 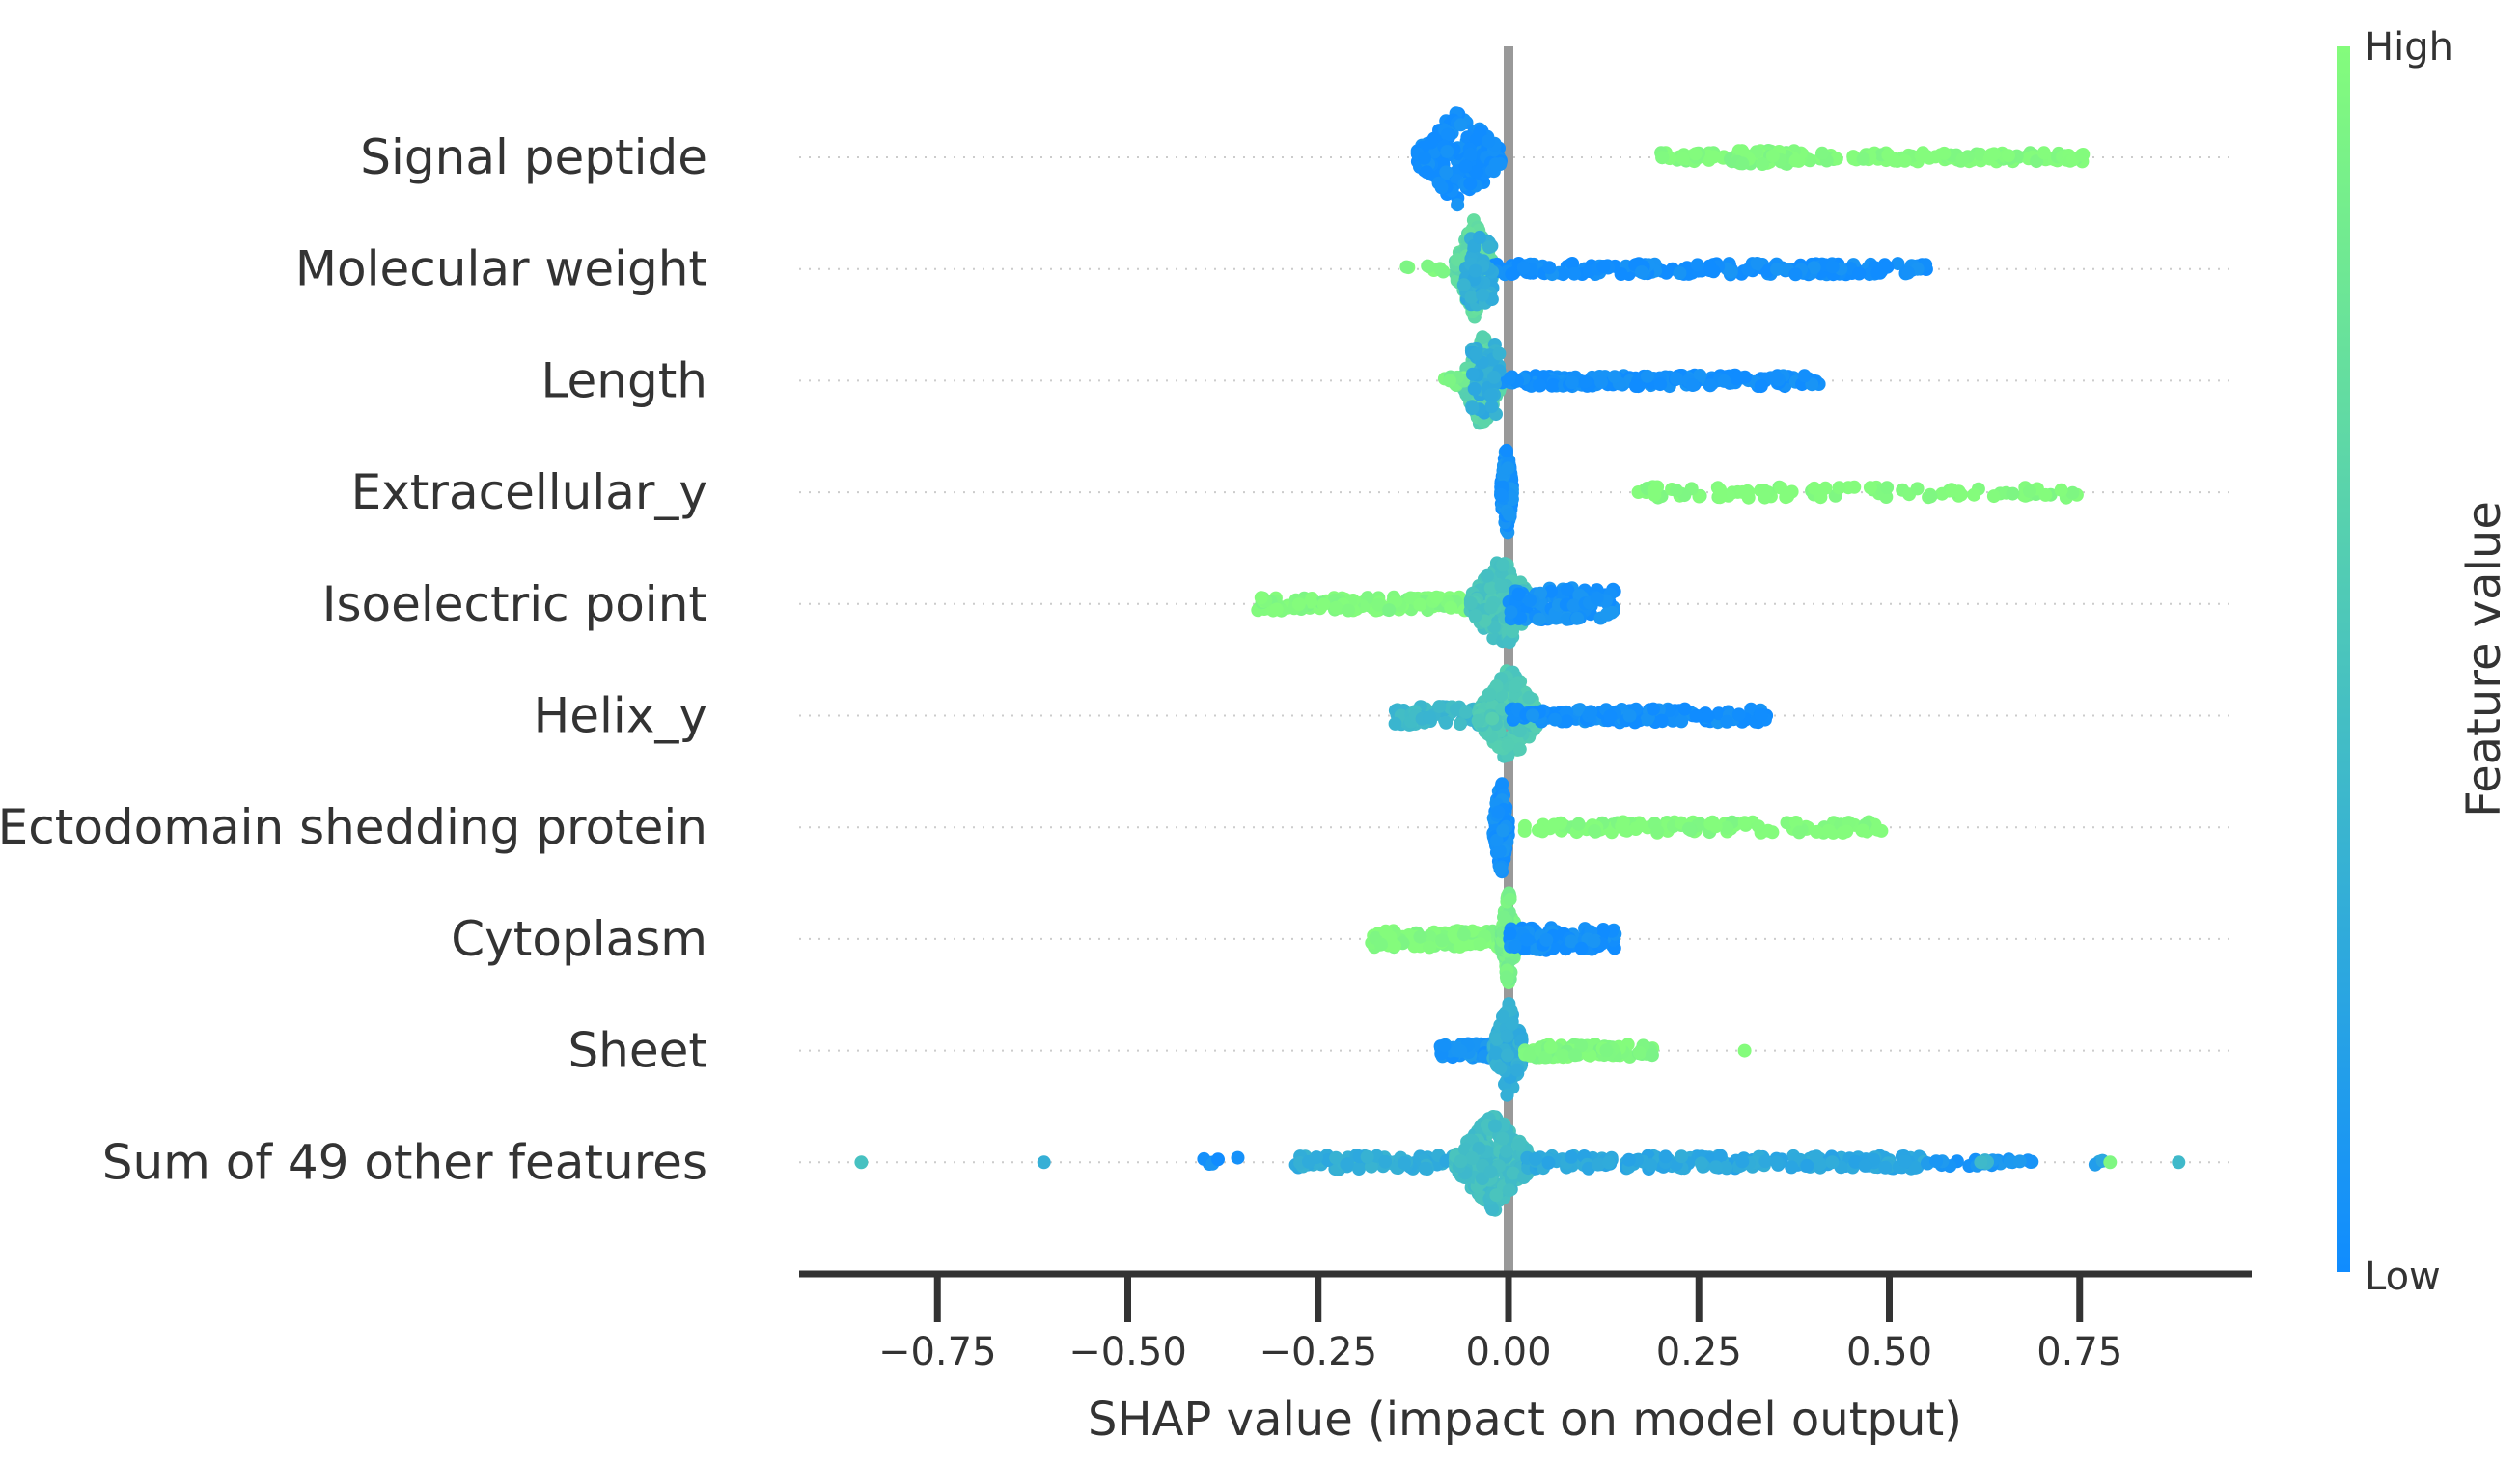 I want to click on x-axis: −0.75 −0.50 −0.25 0.00 0.25 0.50 0.75, so click(x=1525, y=1322).